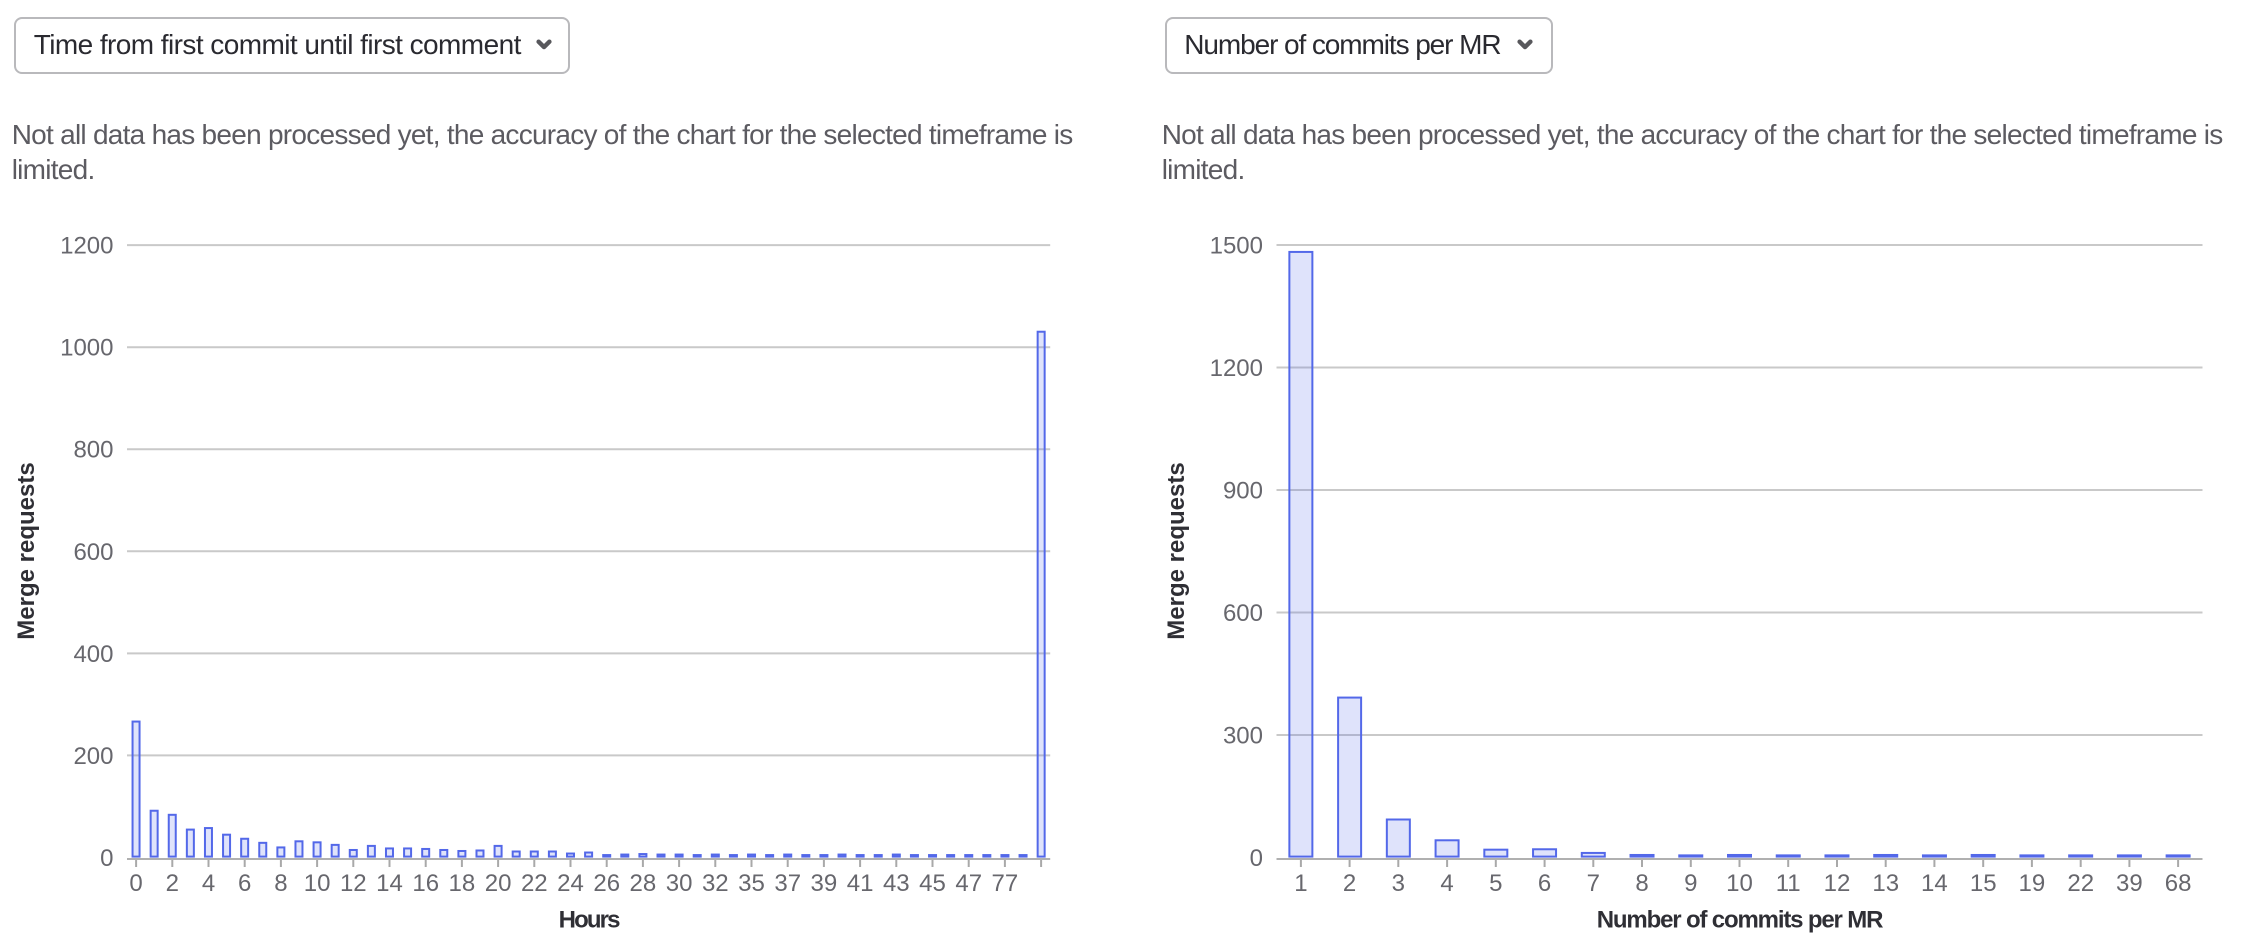 The height and width of the screenshot is (946, 2250). Describe the element at coordinates (93, 450) in the screenshot. I see `svg-text: 800` at that location.